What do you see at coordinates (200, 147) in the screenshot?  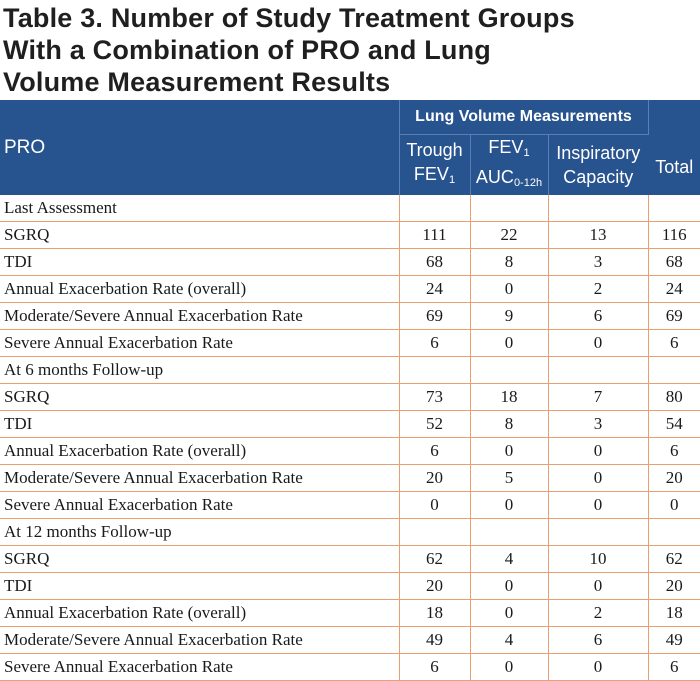 I see `header-pro: PRO` at bounding box center [200, 147].